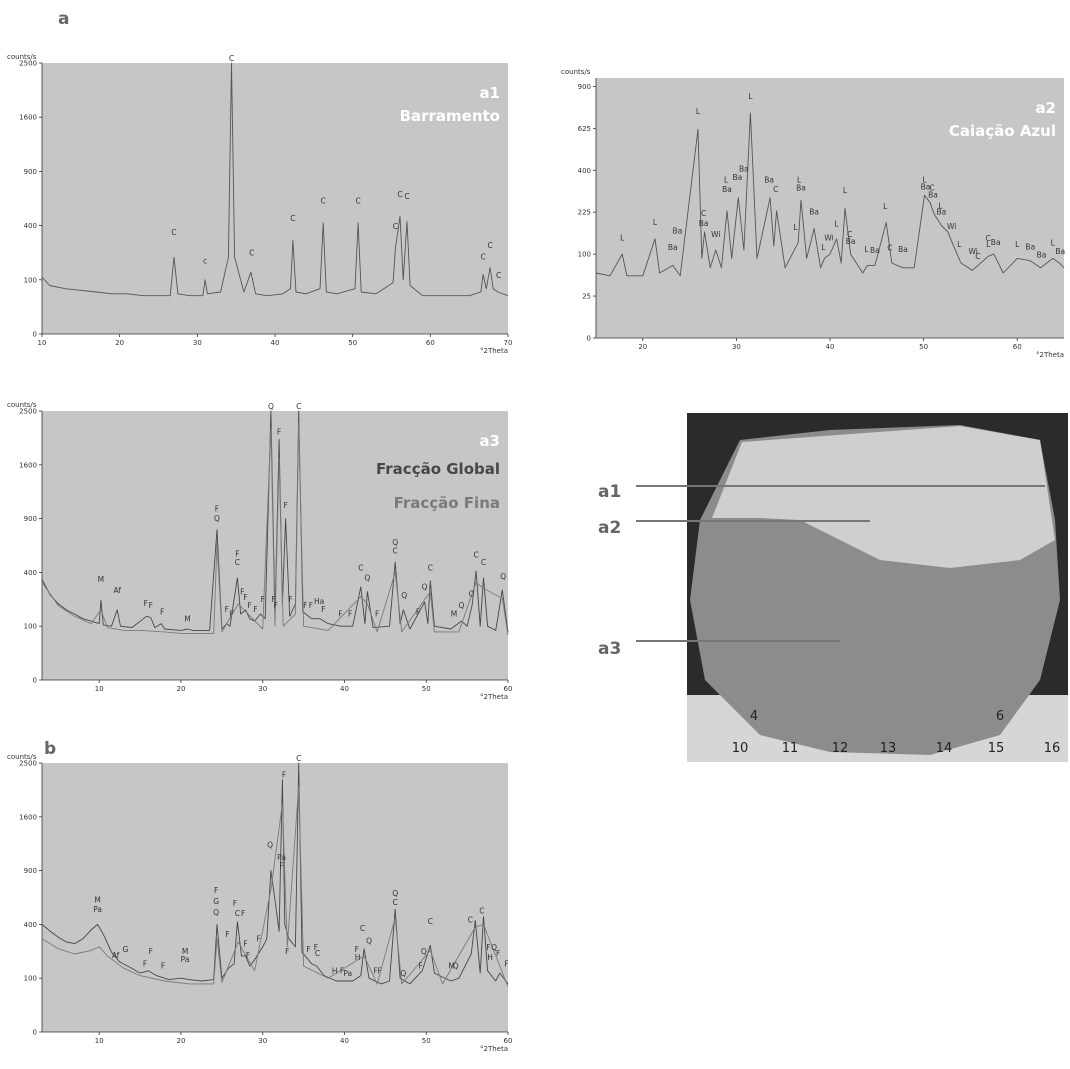 The width and height of the screenshot is (1070, 1069). Describe the element at coordinates (888, 748) in the screenshot. I see `ruler-label: 13` at that location.